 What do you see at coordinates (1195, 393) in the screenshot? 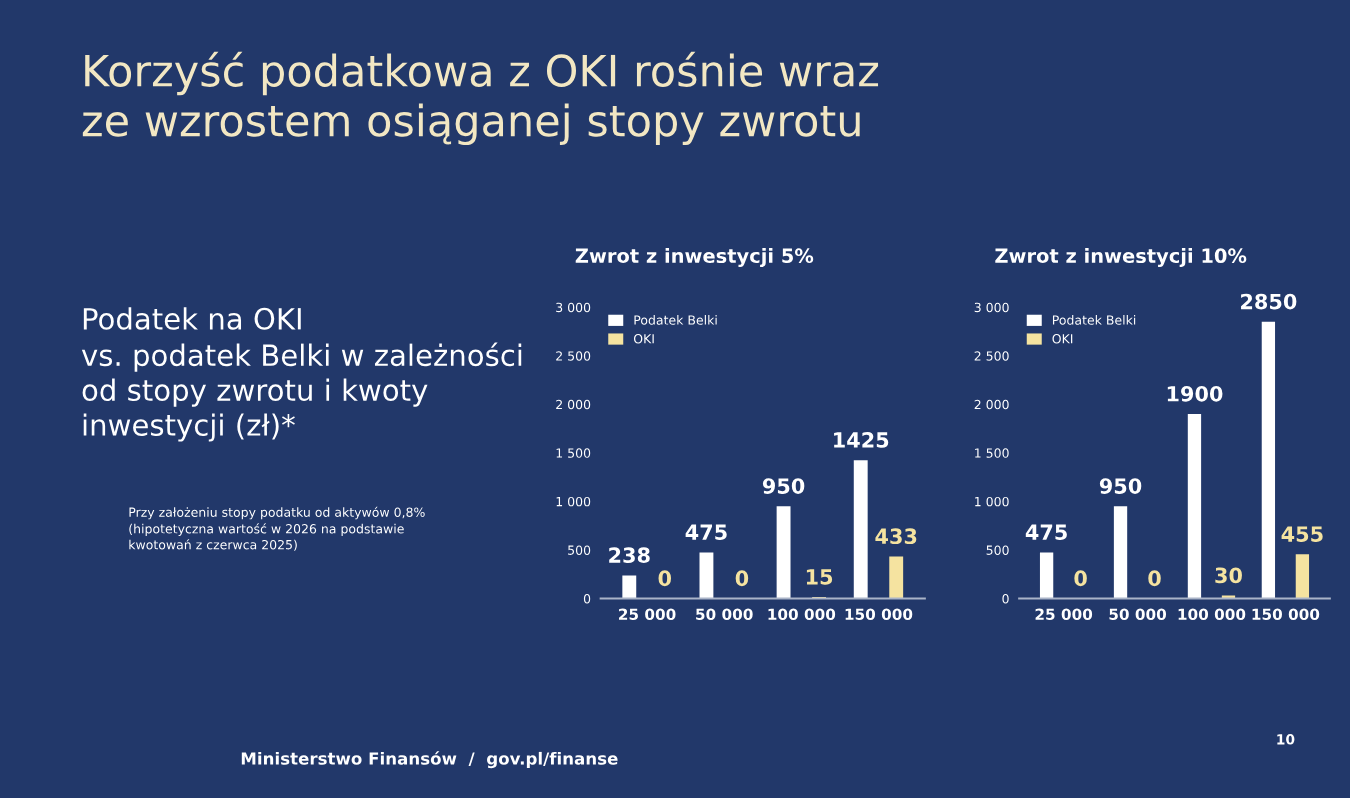
I see `data-label: 1900` at bounding box center [1195, 393].